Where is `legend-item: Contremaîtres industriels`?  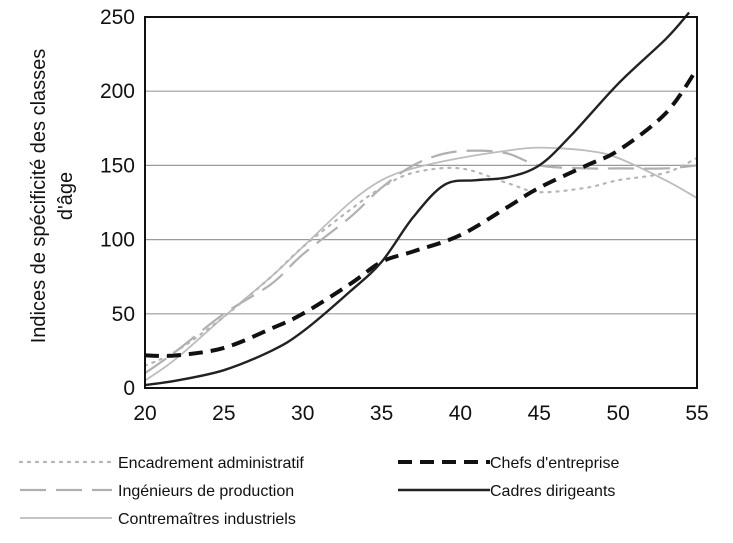
legend-item: Contremaîtres industriels is located at coordinates (158, 519).